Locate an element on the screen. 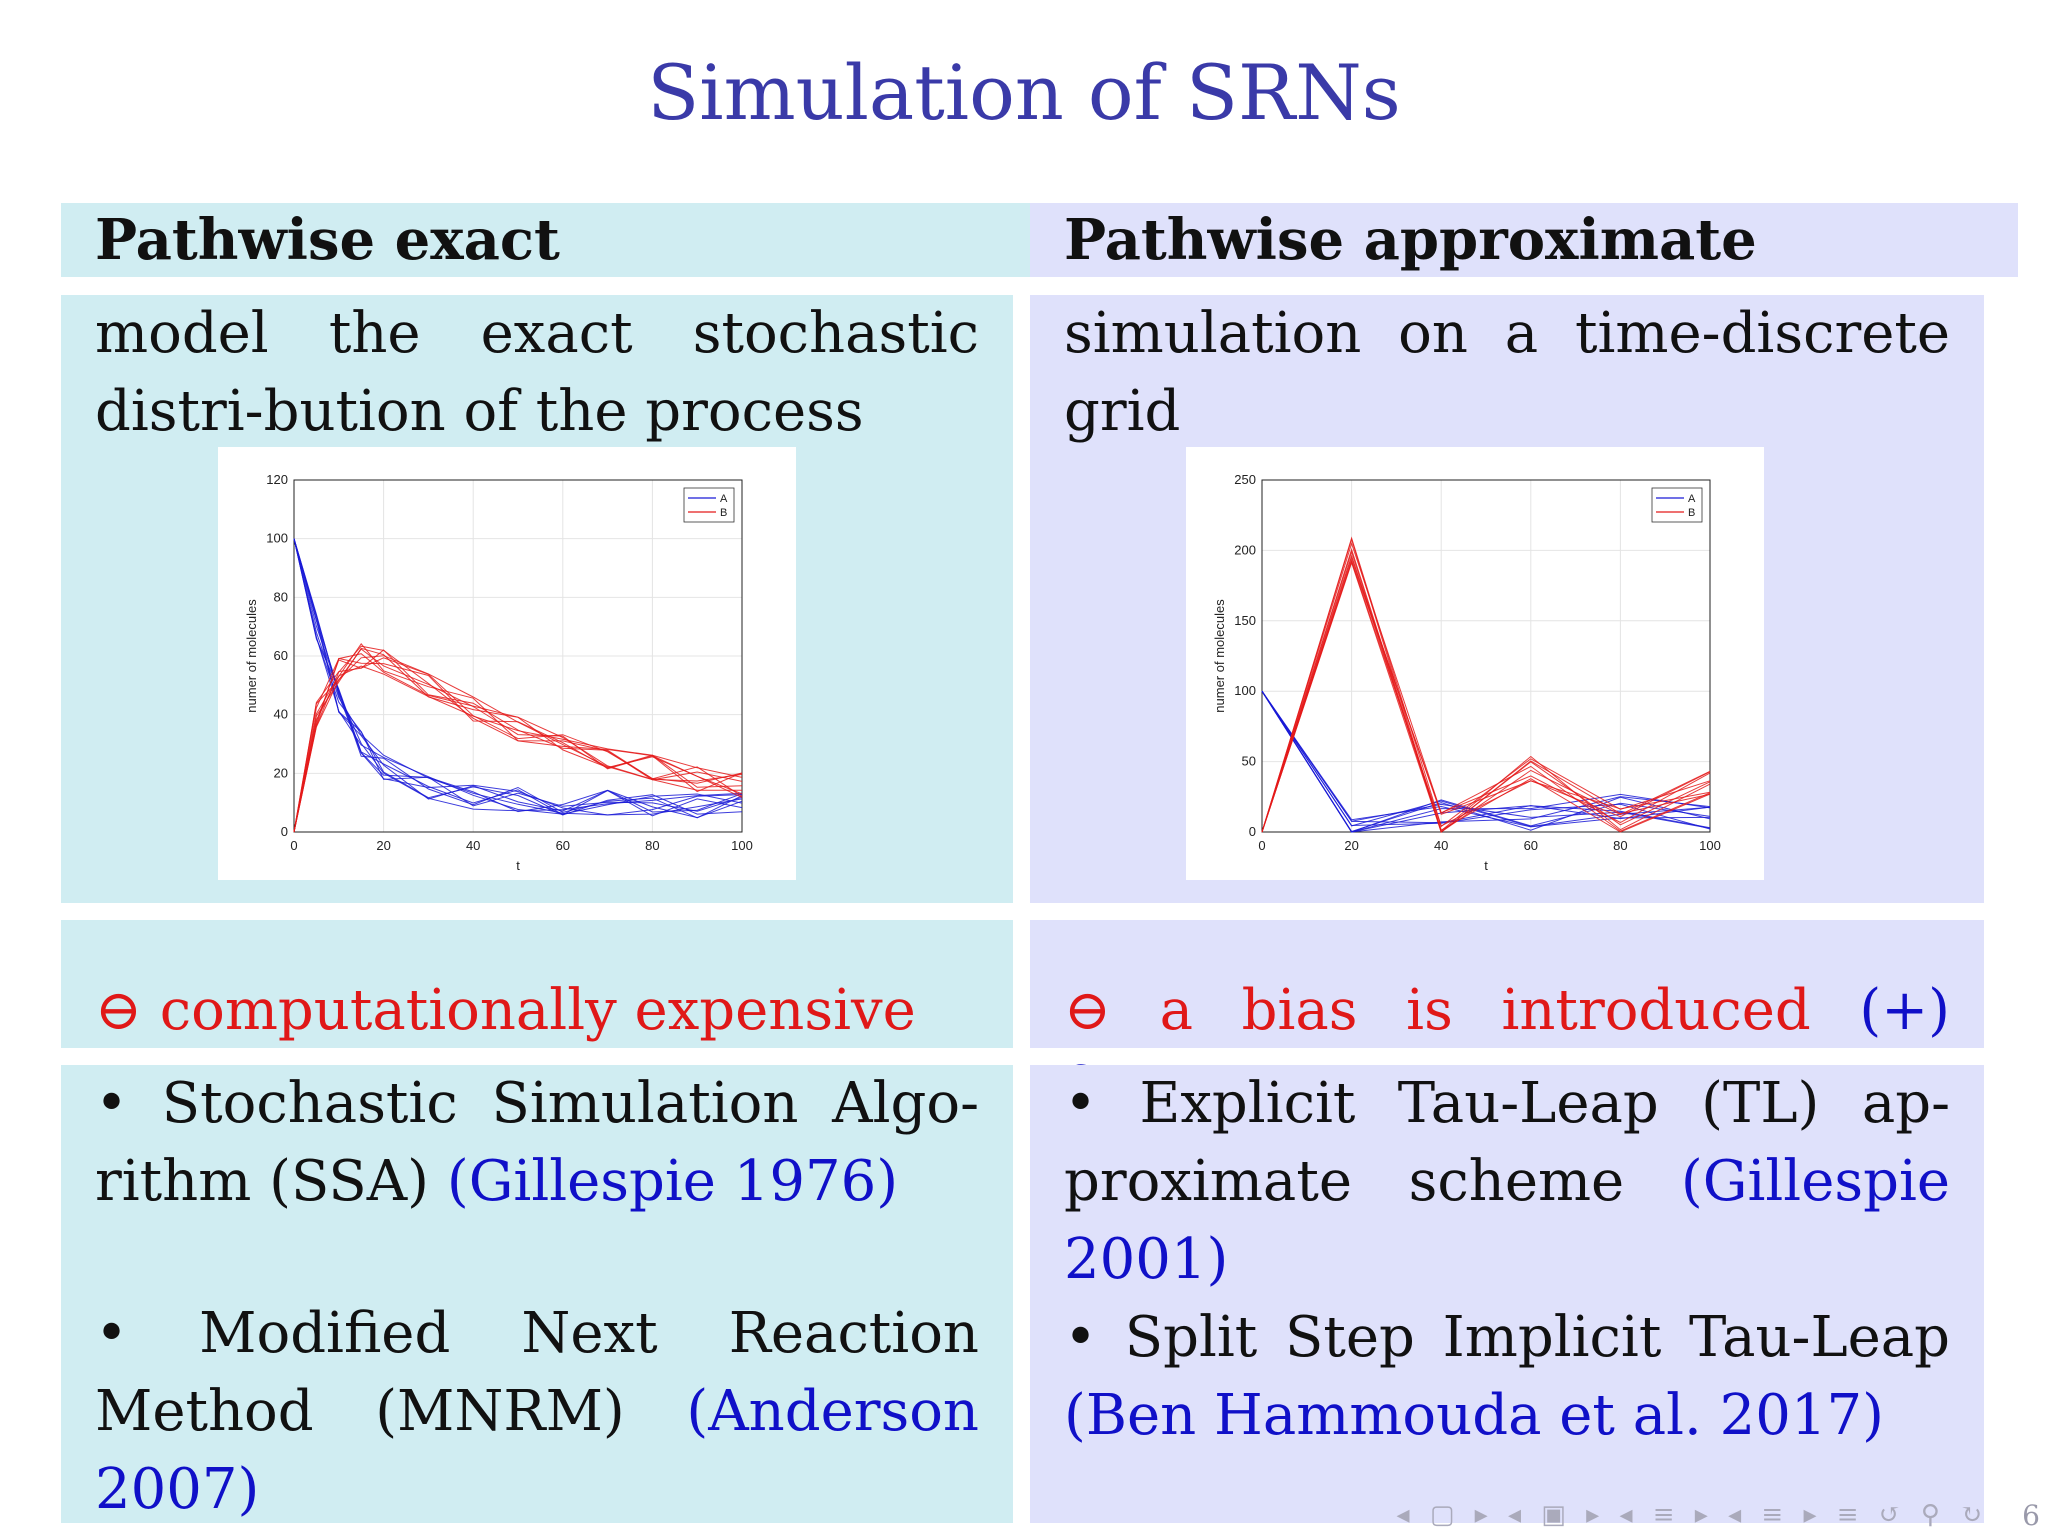  method-reference: (Ben Hammouda et al. 2017) is located at coordinates (1474, 1415).